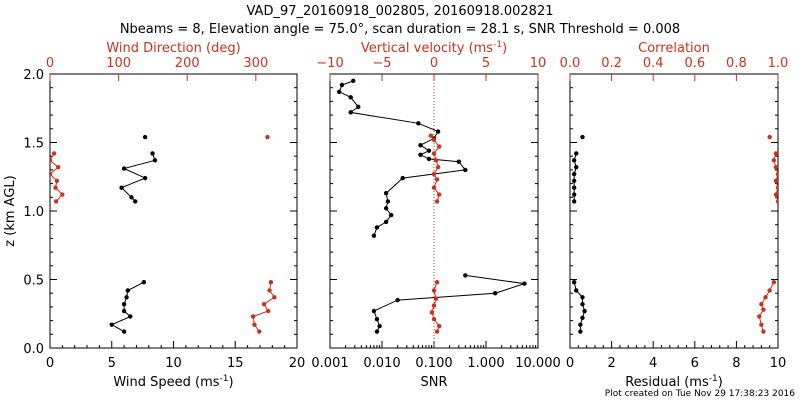 This screenshot has height=400, width=800. I want to click on x-bottom-tick-label: 0, so click(50, 363).